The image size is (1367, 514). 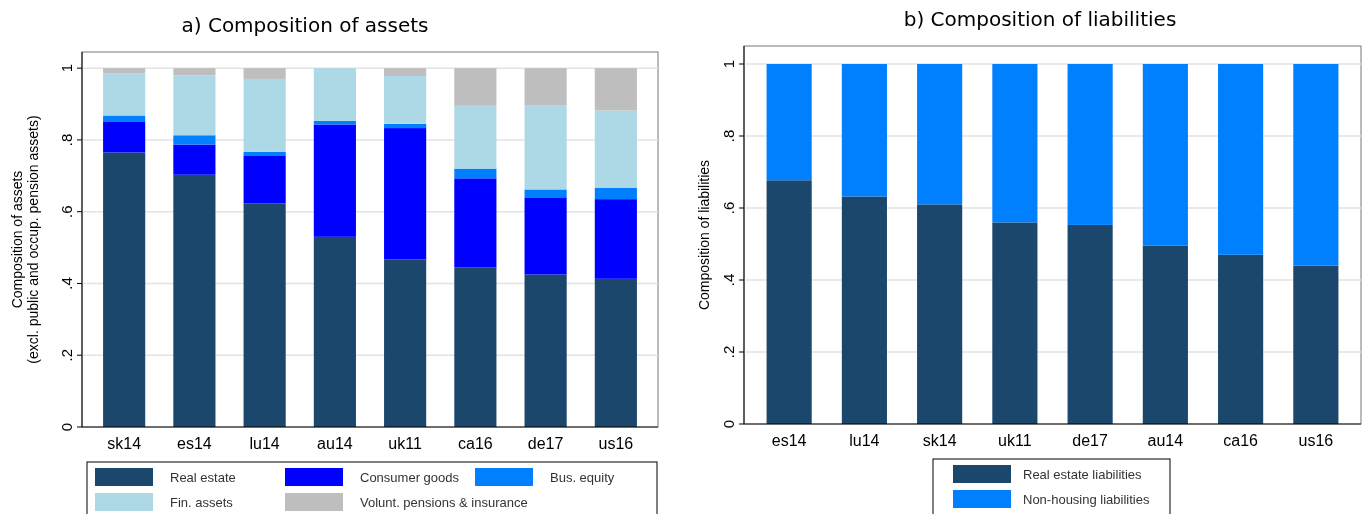 I want to click on legend-label: Bus. equity, so click(x=582, y=477).